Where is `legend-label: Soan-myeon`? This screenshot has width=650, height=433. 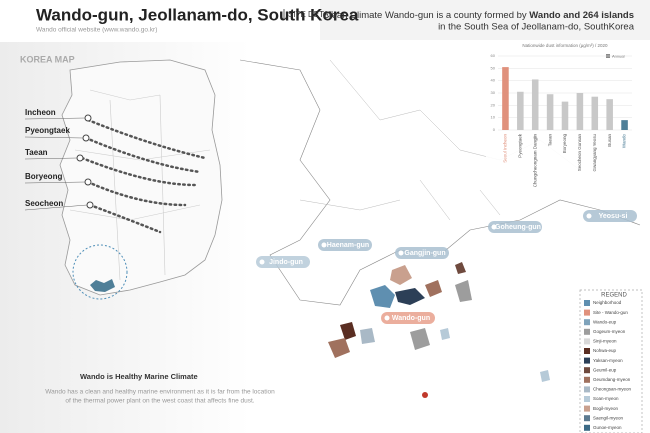 legend-label: Soan-myeon is located at coordinates (606, 398).